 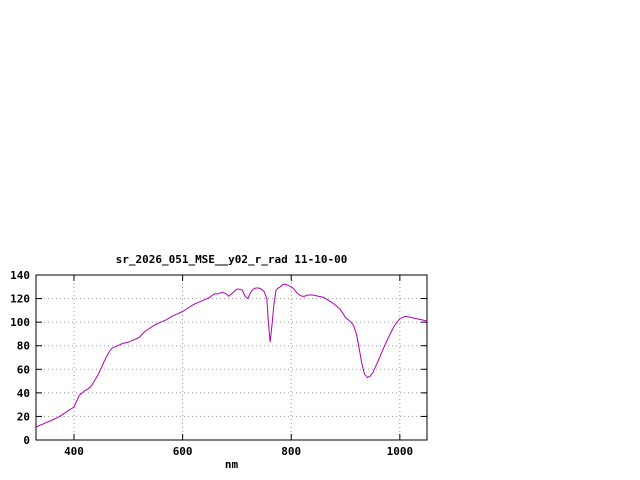 What do you see at coordinates (232, 464) in the screenshot?
I see `x-axis-label: nm` at bounding box center [232, 464].